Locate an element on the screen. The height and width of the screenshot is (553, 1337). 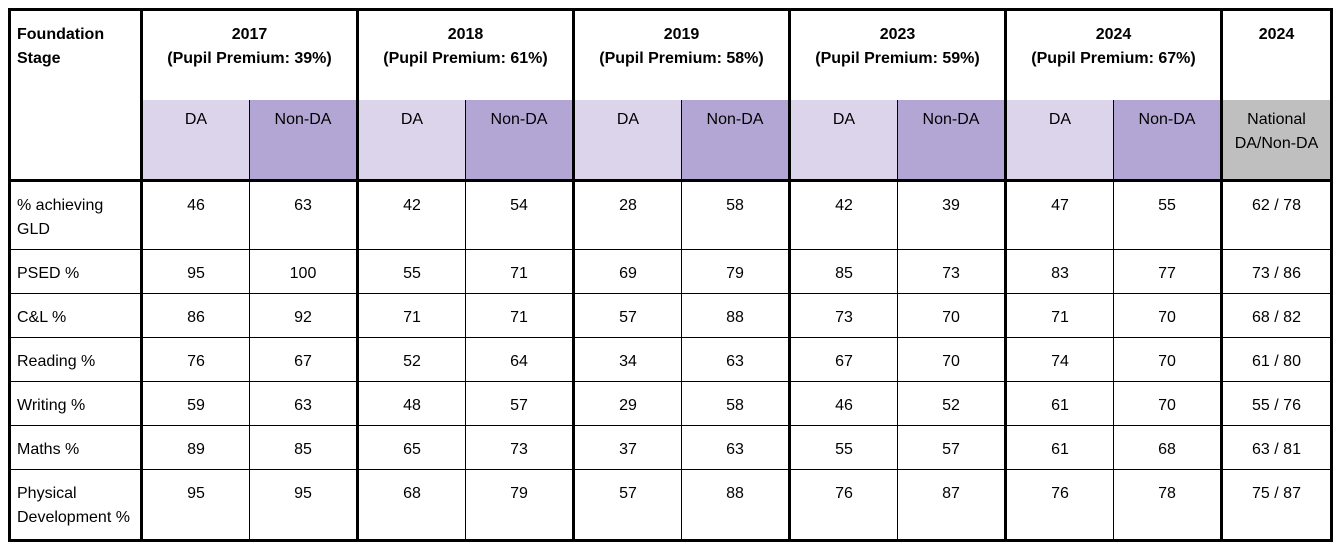
da-value-cell: 74 is located at coordinates (1059, 359).